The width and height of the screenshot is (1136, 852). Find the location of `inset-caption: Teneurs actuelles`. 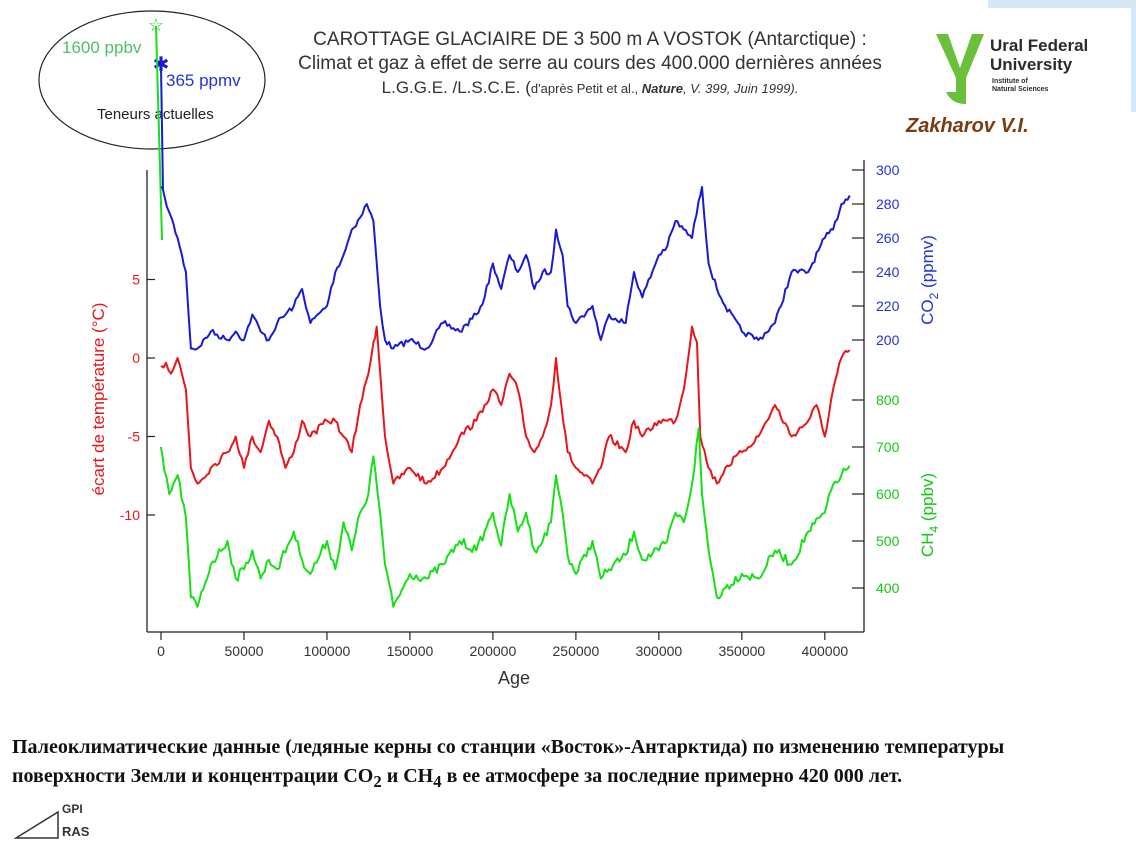

inset-caption: Teneurs actuelles is located at coordinates (155, 114).